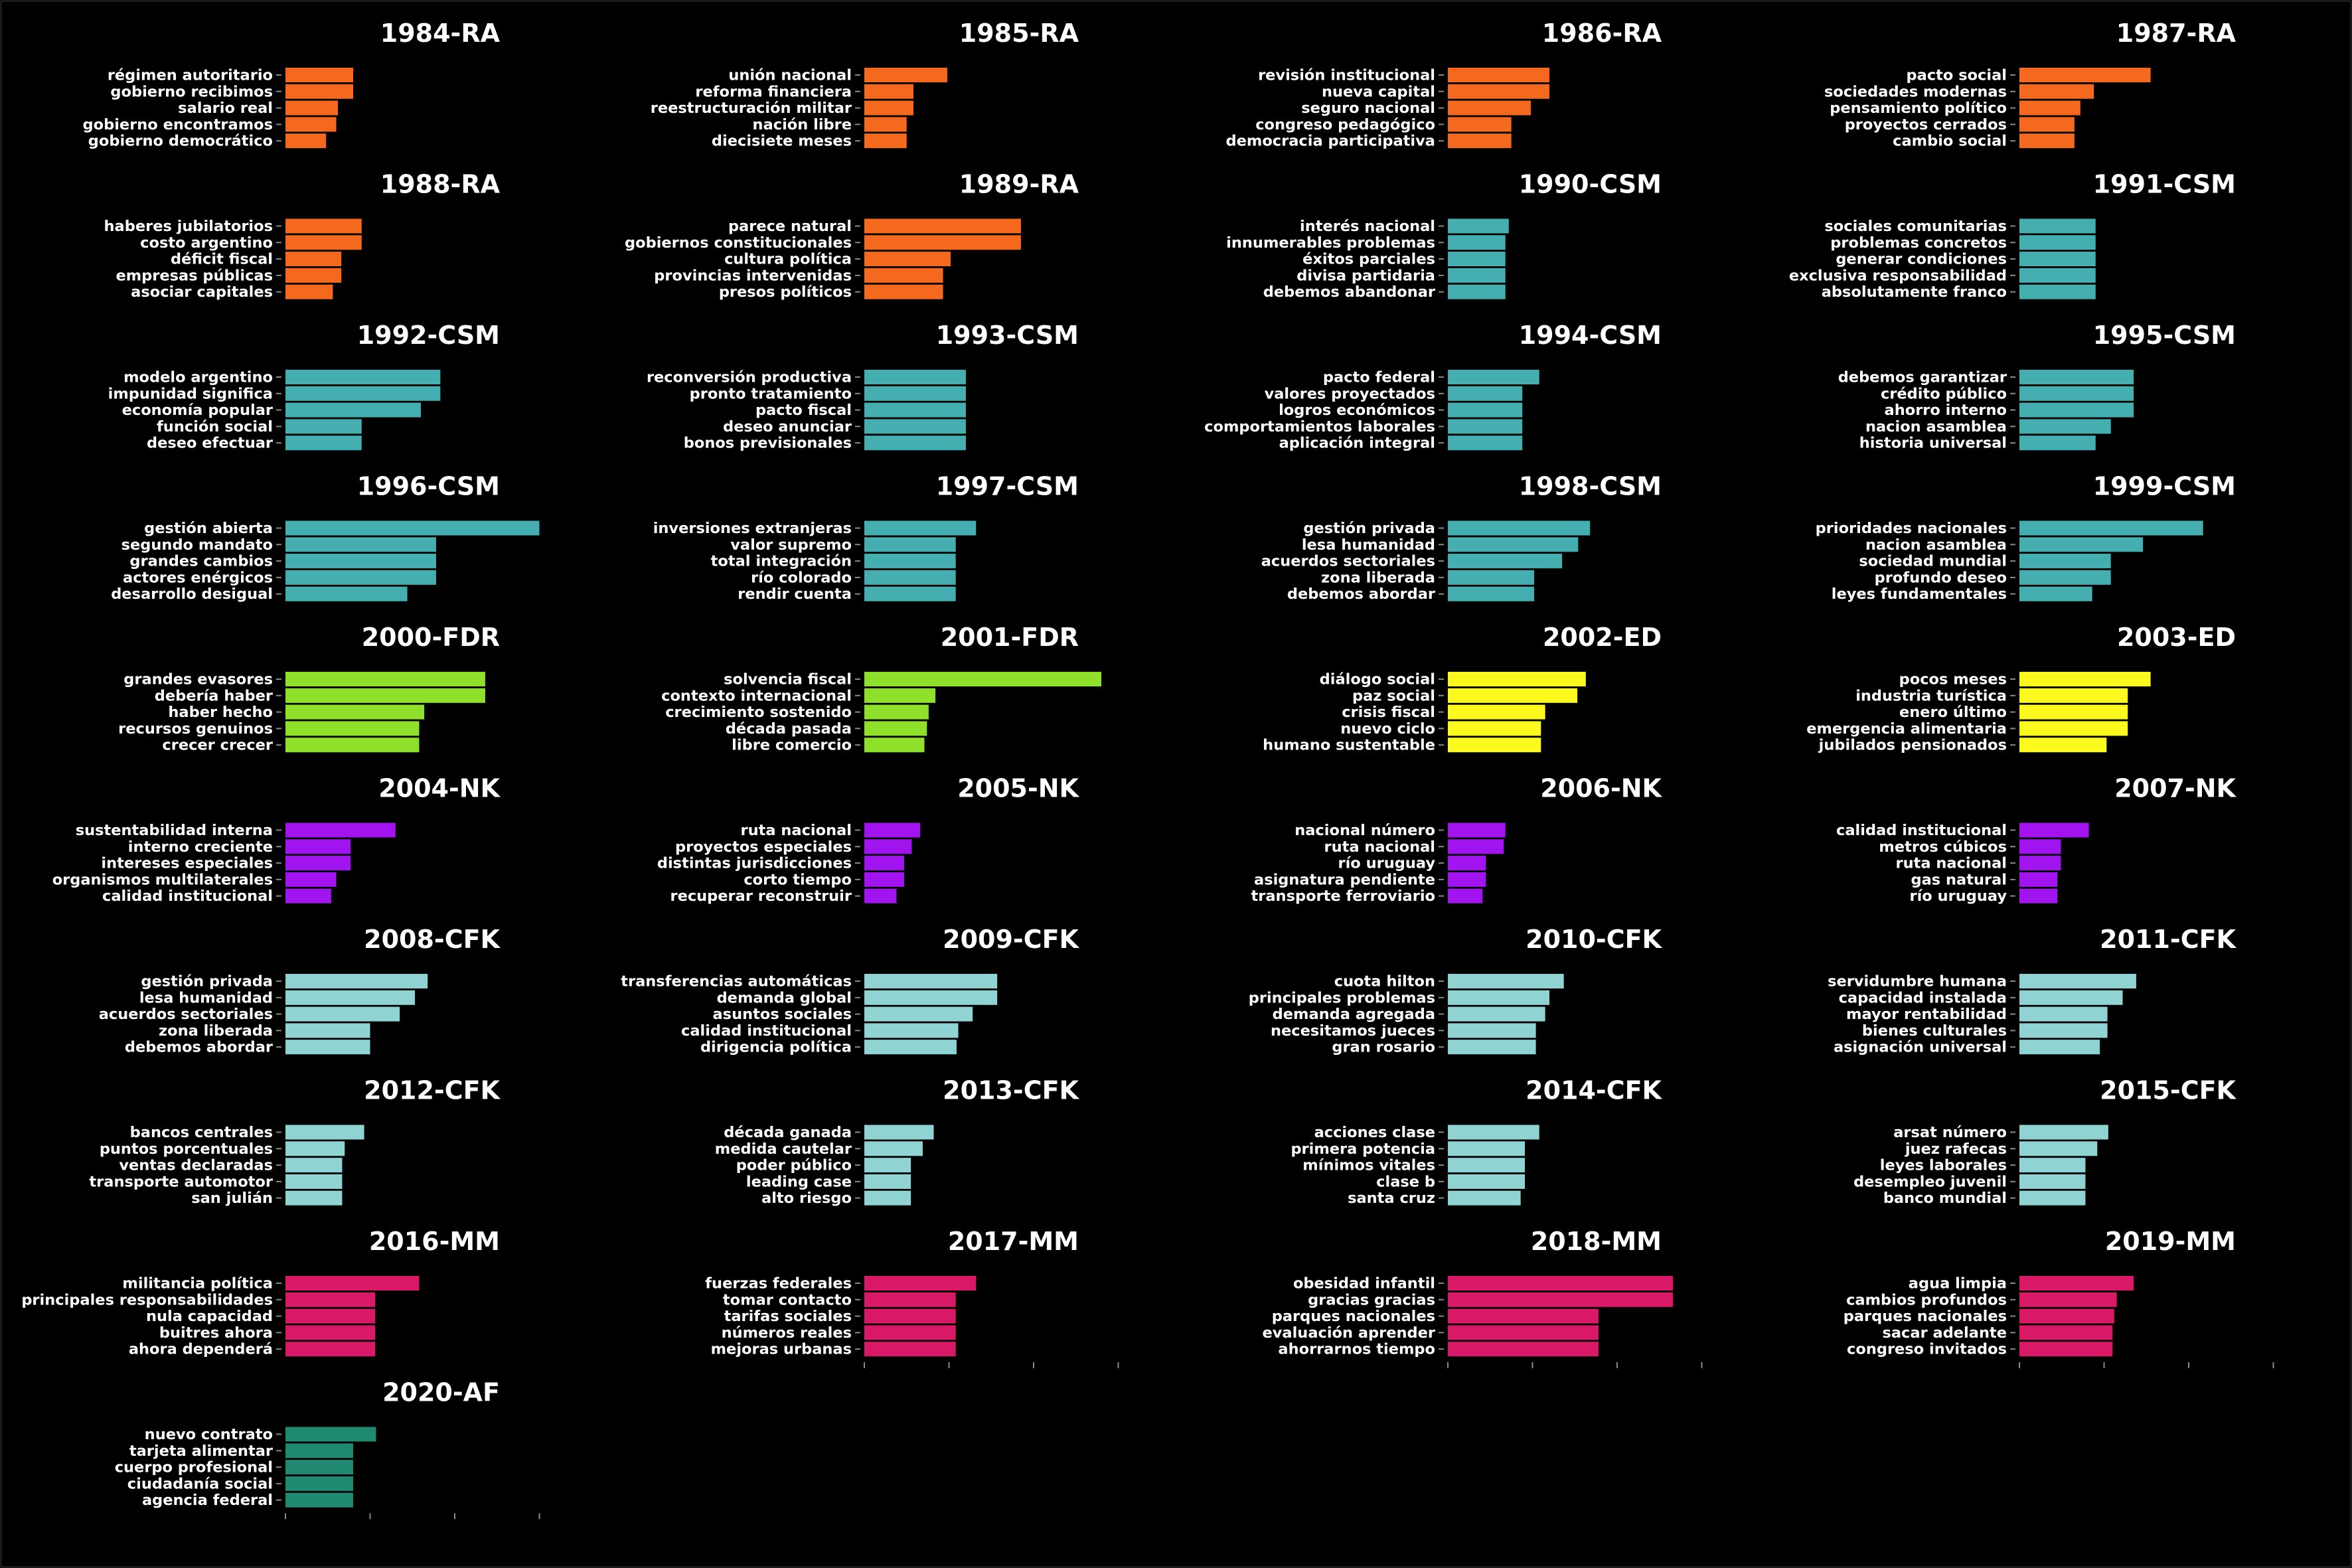  What do you see at coordinates (1953, 680) in the screenshot?
I see `bar-label: pocos meses` at bounding box center [1953, 680].